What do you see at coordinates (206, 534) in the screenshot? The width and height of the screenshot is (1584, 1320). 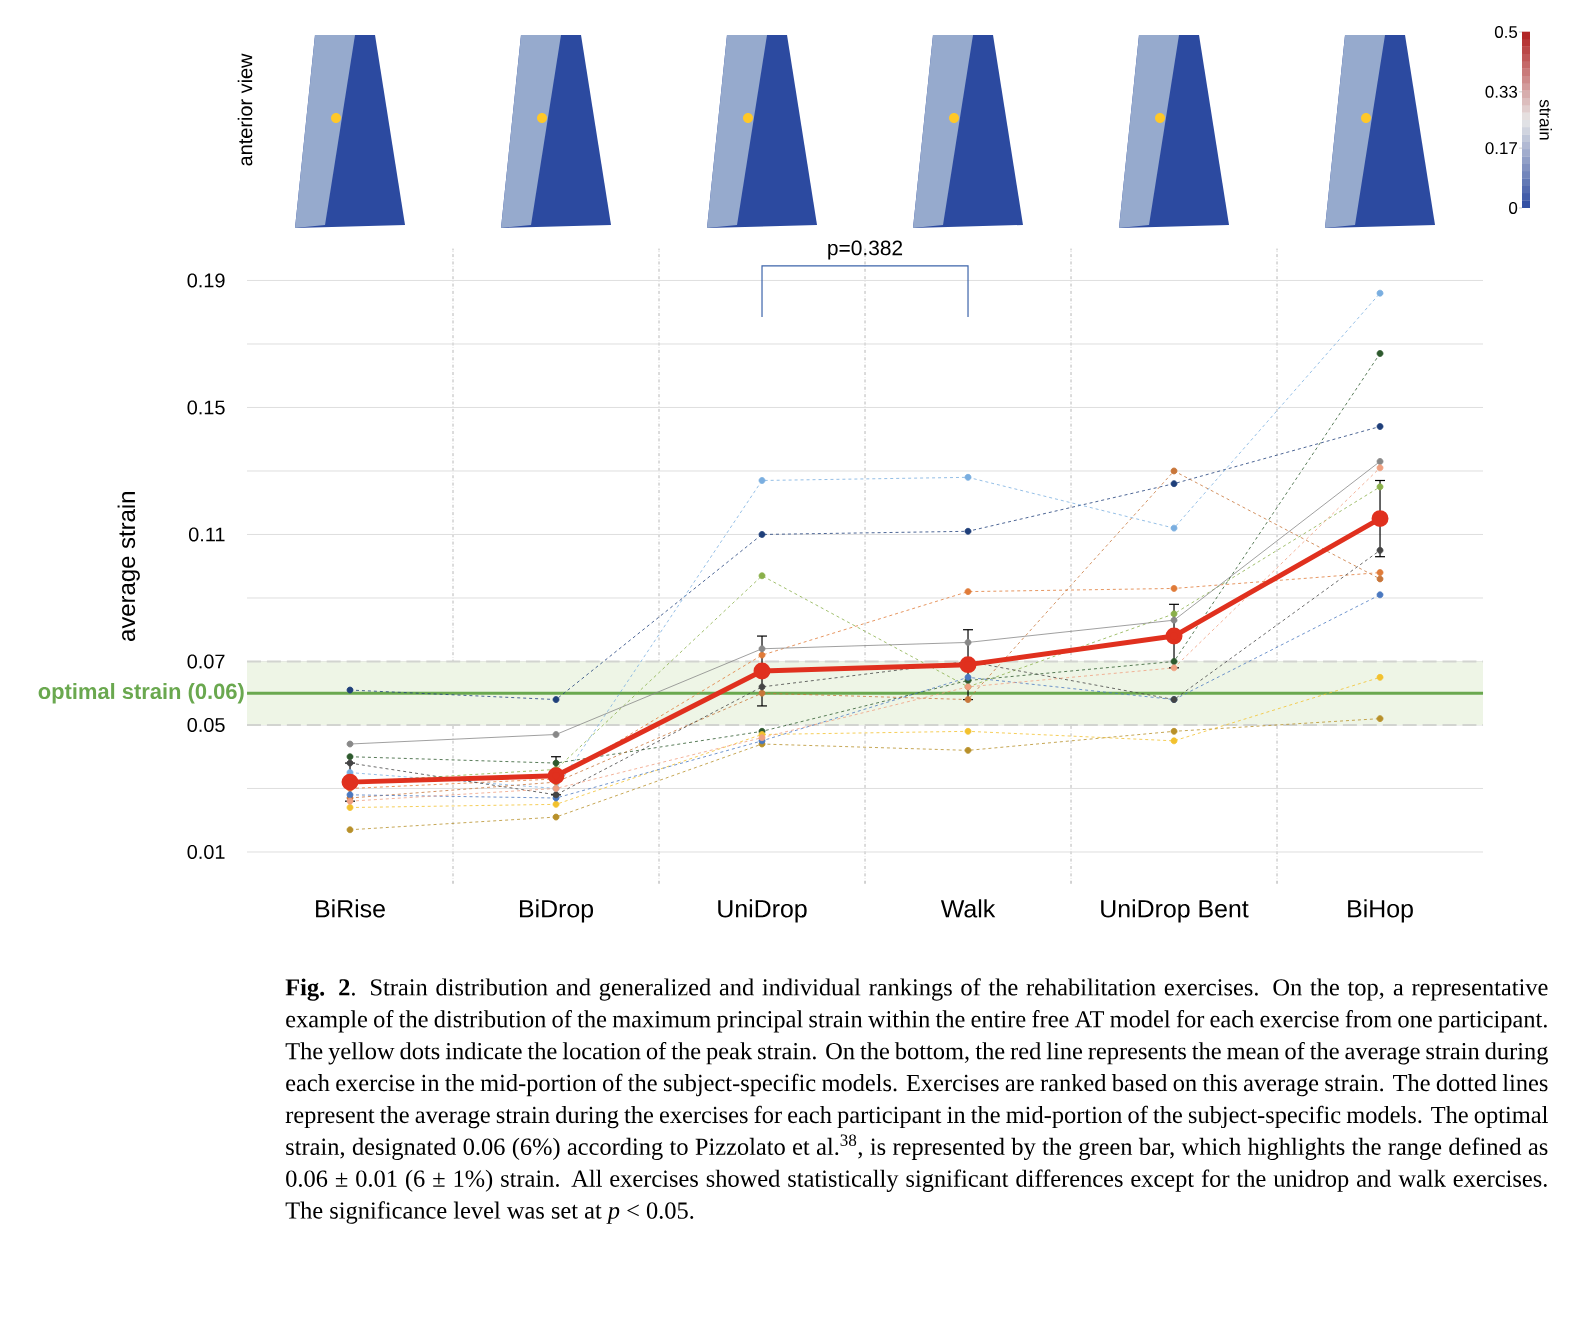 I see `y-tick-label: 0.11` at bounding box center [206, 534].